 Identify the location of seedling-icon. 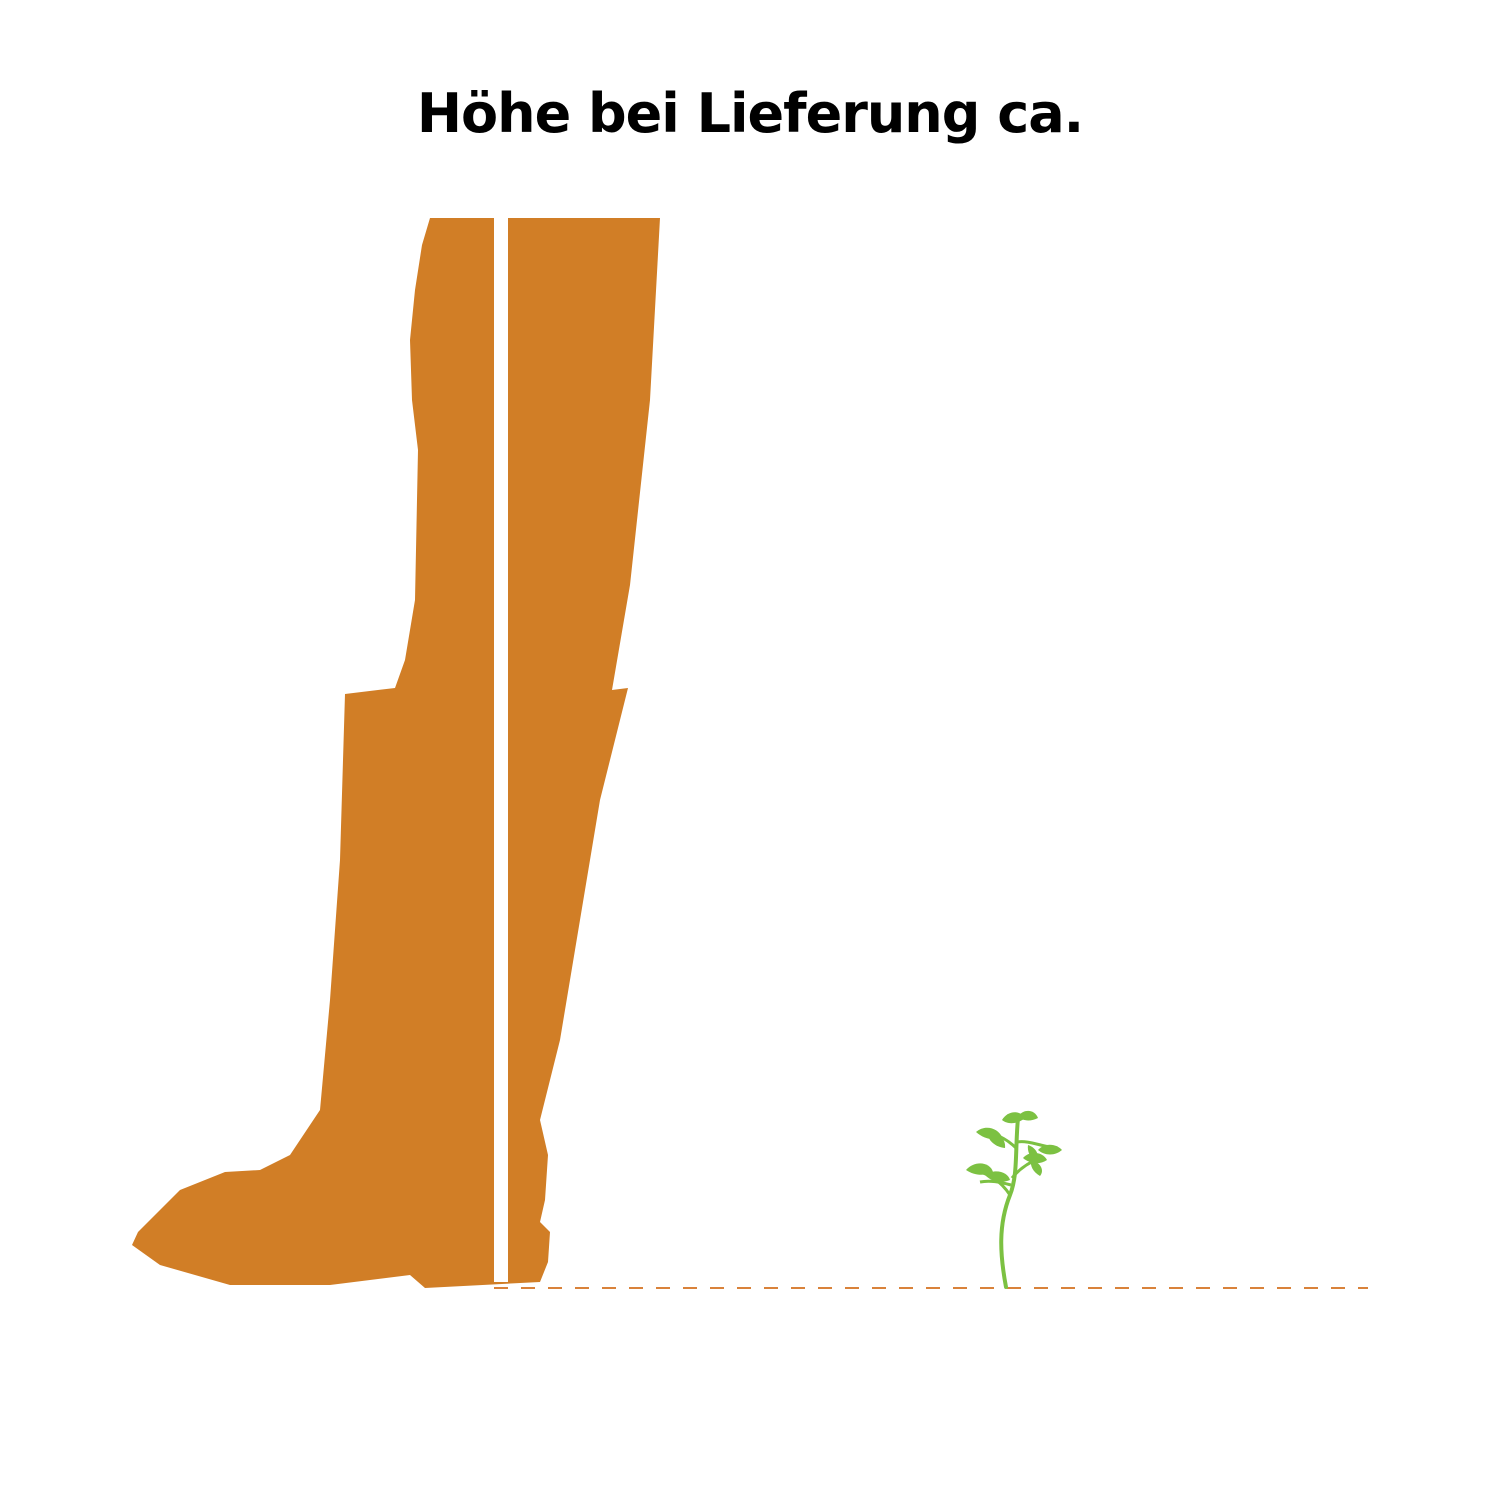
(1014, 1199).